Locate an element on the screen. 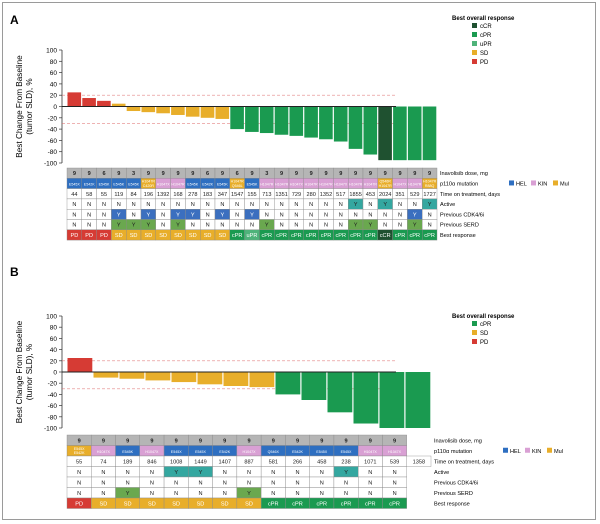 Image resolution: width=600 pixels, height=524 pixels. table-cell-text: 529 is located at coordinates (414, 195).